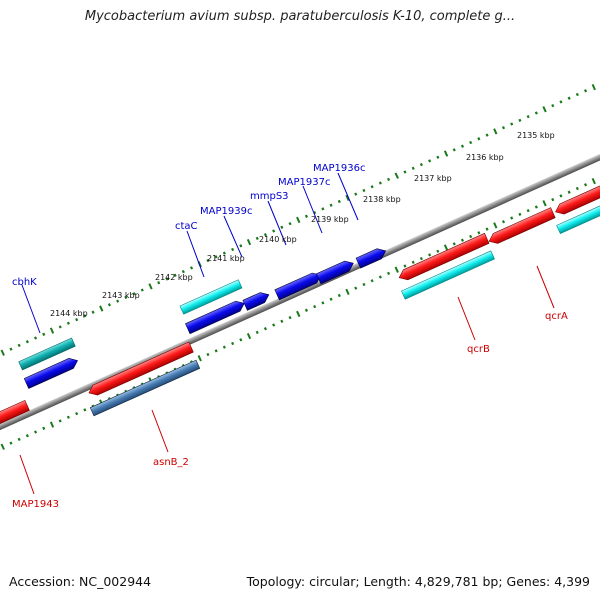  I want to click on gene-qcrB-box, so click(448, 275).